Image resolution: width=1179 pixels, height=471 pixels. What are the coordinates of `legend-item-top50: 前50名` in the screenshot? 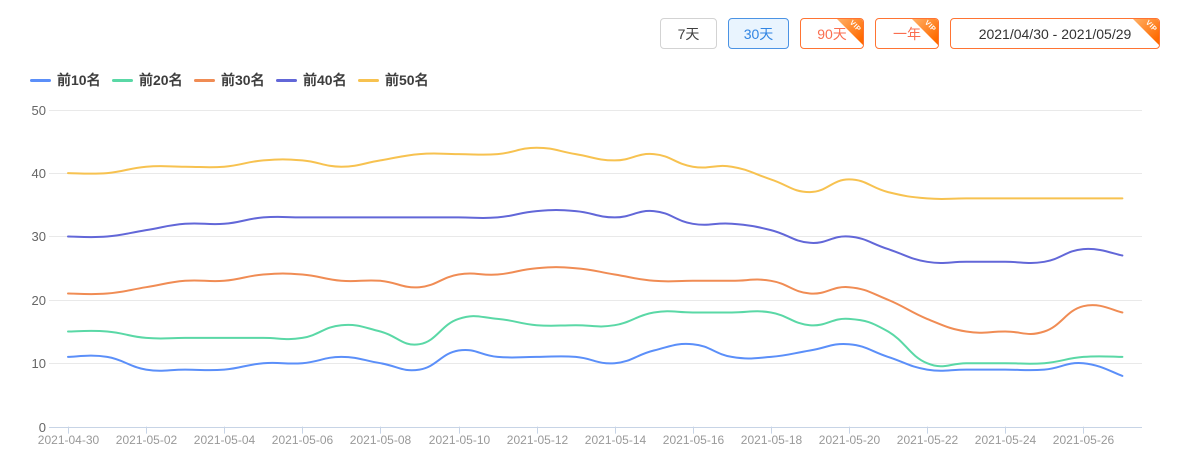 It's located at (394, 80).